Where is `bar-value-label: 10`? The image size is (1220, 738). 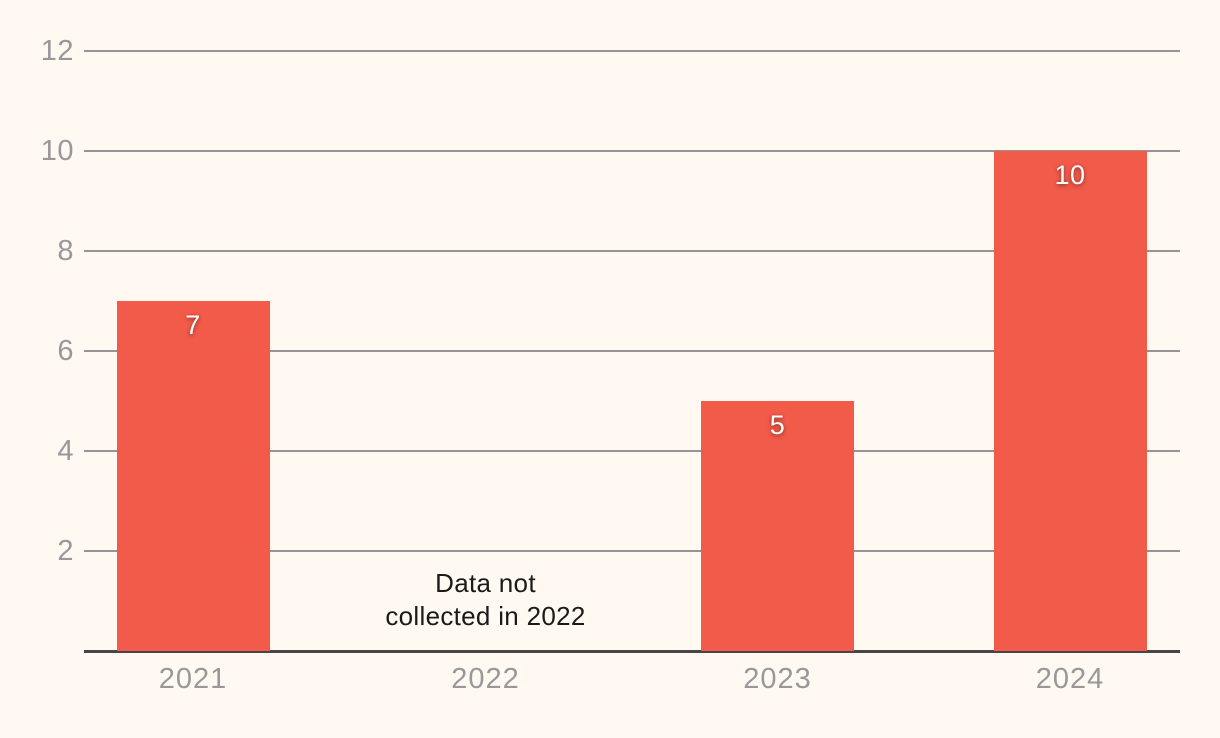 bar-value-label: 10 is located at coordinates (1070, 175).